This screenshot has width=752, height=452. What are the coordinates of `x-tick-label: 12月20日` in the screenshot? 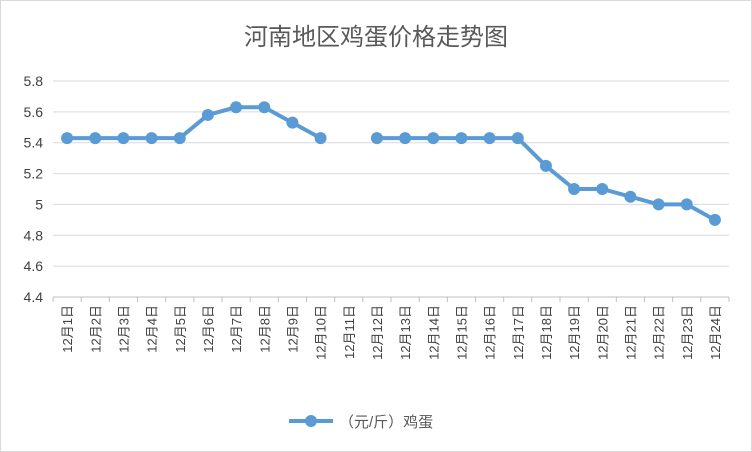 It's located at (602, 332).